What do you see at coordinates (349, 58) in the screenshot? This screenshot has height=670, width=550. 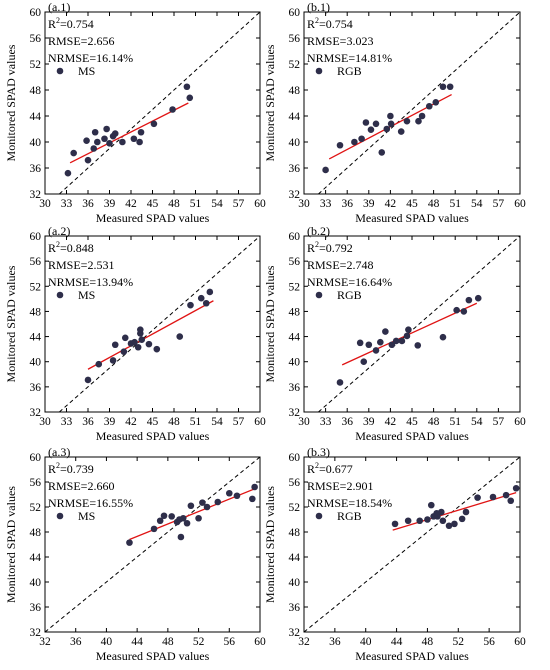 I see `nrmse-text: NRMSE=14.81%` at bounding box center [349, 58].